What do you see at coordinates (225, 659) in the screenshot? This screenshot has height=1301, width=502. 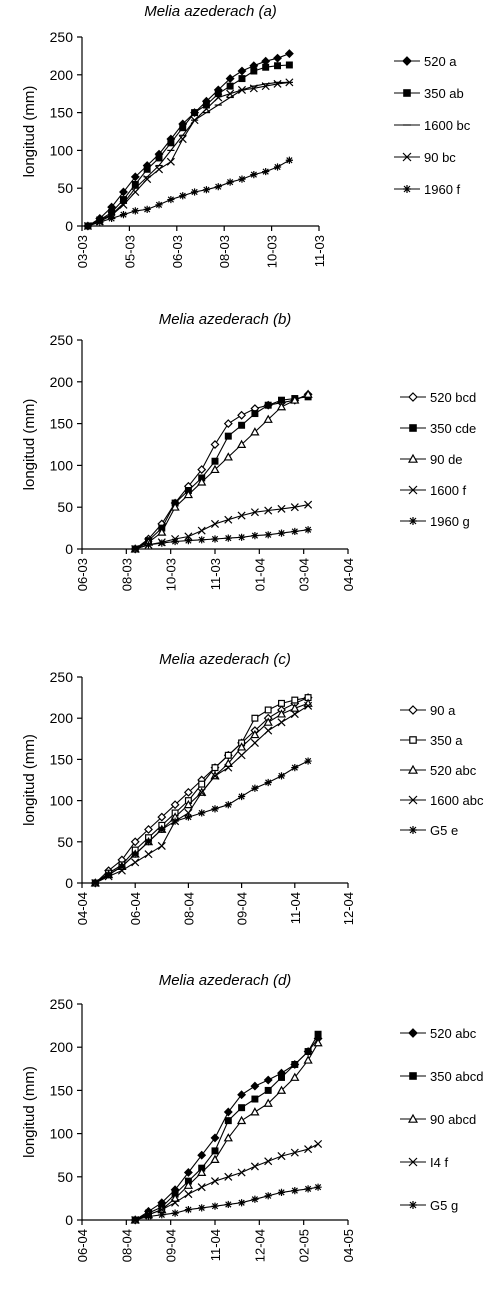 I see `chart-title: Melia azederach (c)` at bounding box center [225, 659].